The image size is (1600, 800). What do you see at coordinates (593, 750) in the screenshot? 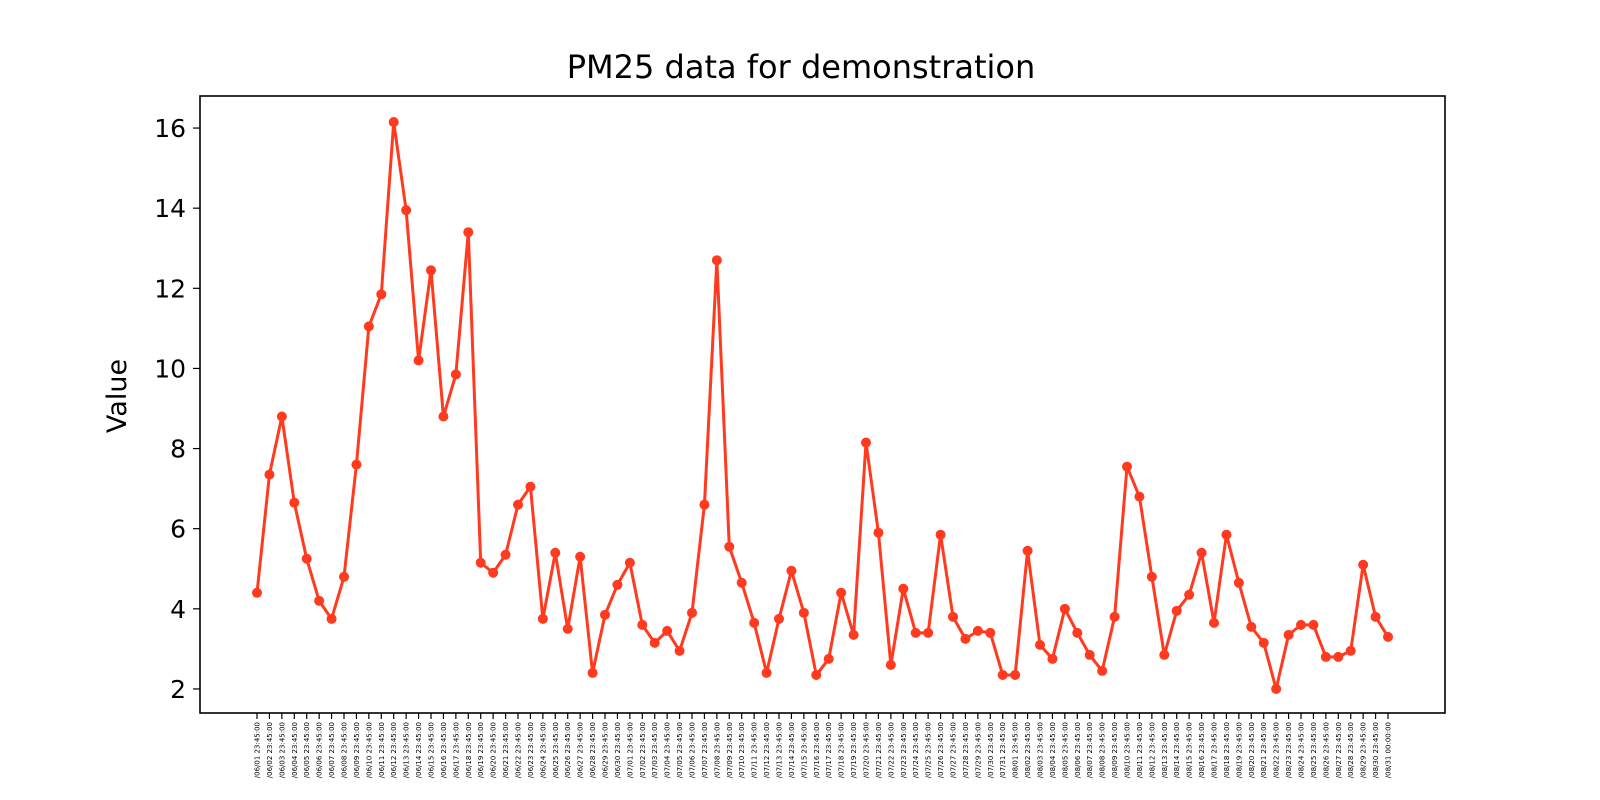
I see `x-tick-label: /06/28 23:45:00` at bounding box center [593, 750].